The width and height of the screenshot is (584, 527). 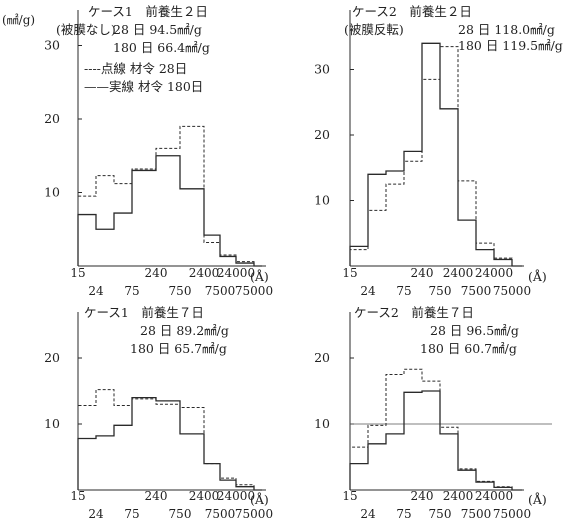 I want to click on panel-2-annotation-28: 28 日 118.0㎟/g, so click(x=506, y=29).